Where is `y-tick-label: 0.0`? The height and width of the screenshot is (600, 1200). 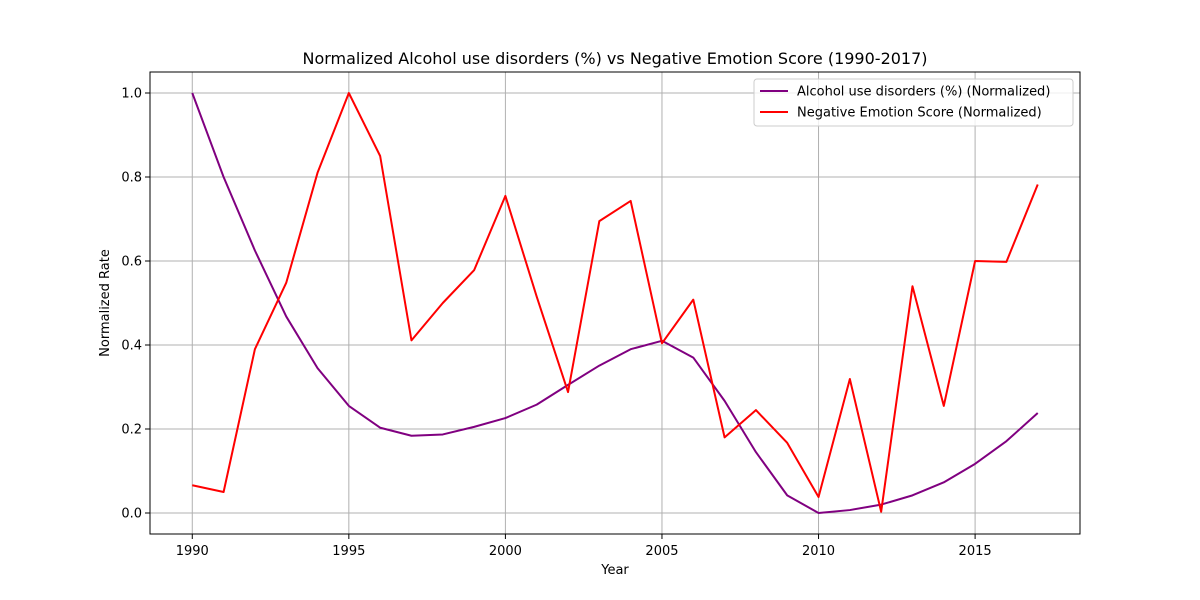
y-tick-label: 0.0 is located at coordinates (131, 514).